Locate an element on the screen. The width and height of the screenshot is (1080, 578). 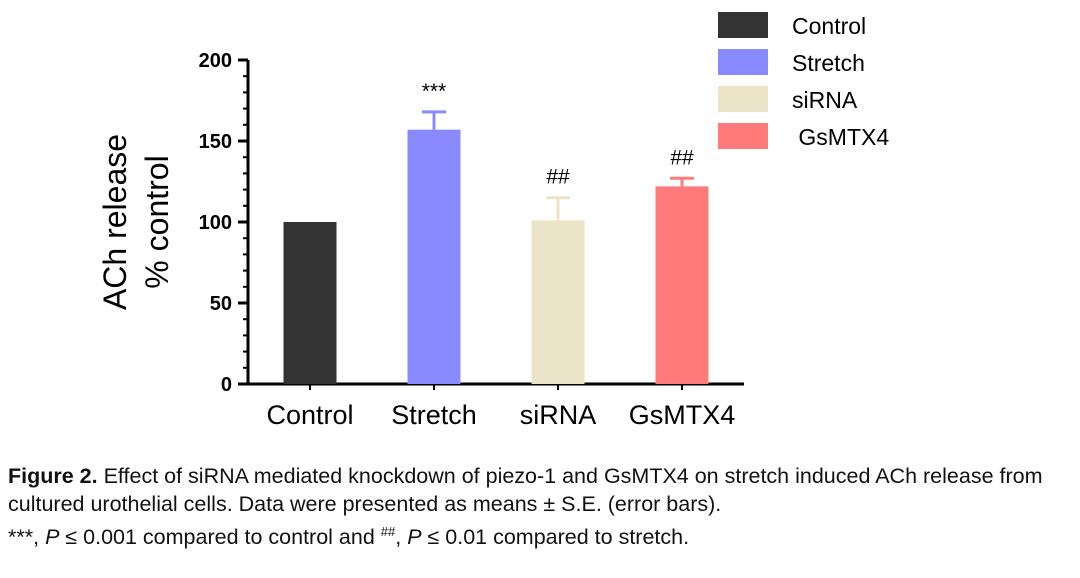
caption-p-symbol-1: P is located at coordinates (52, 537).